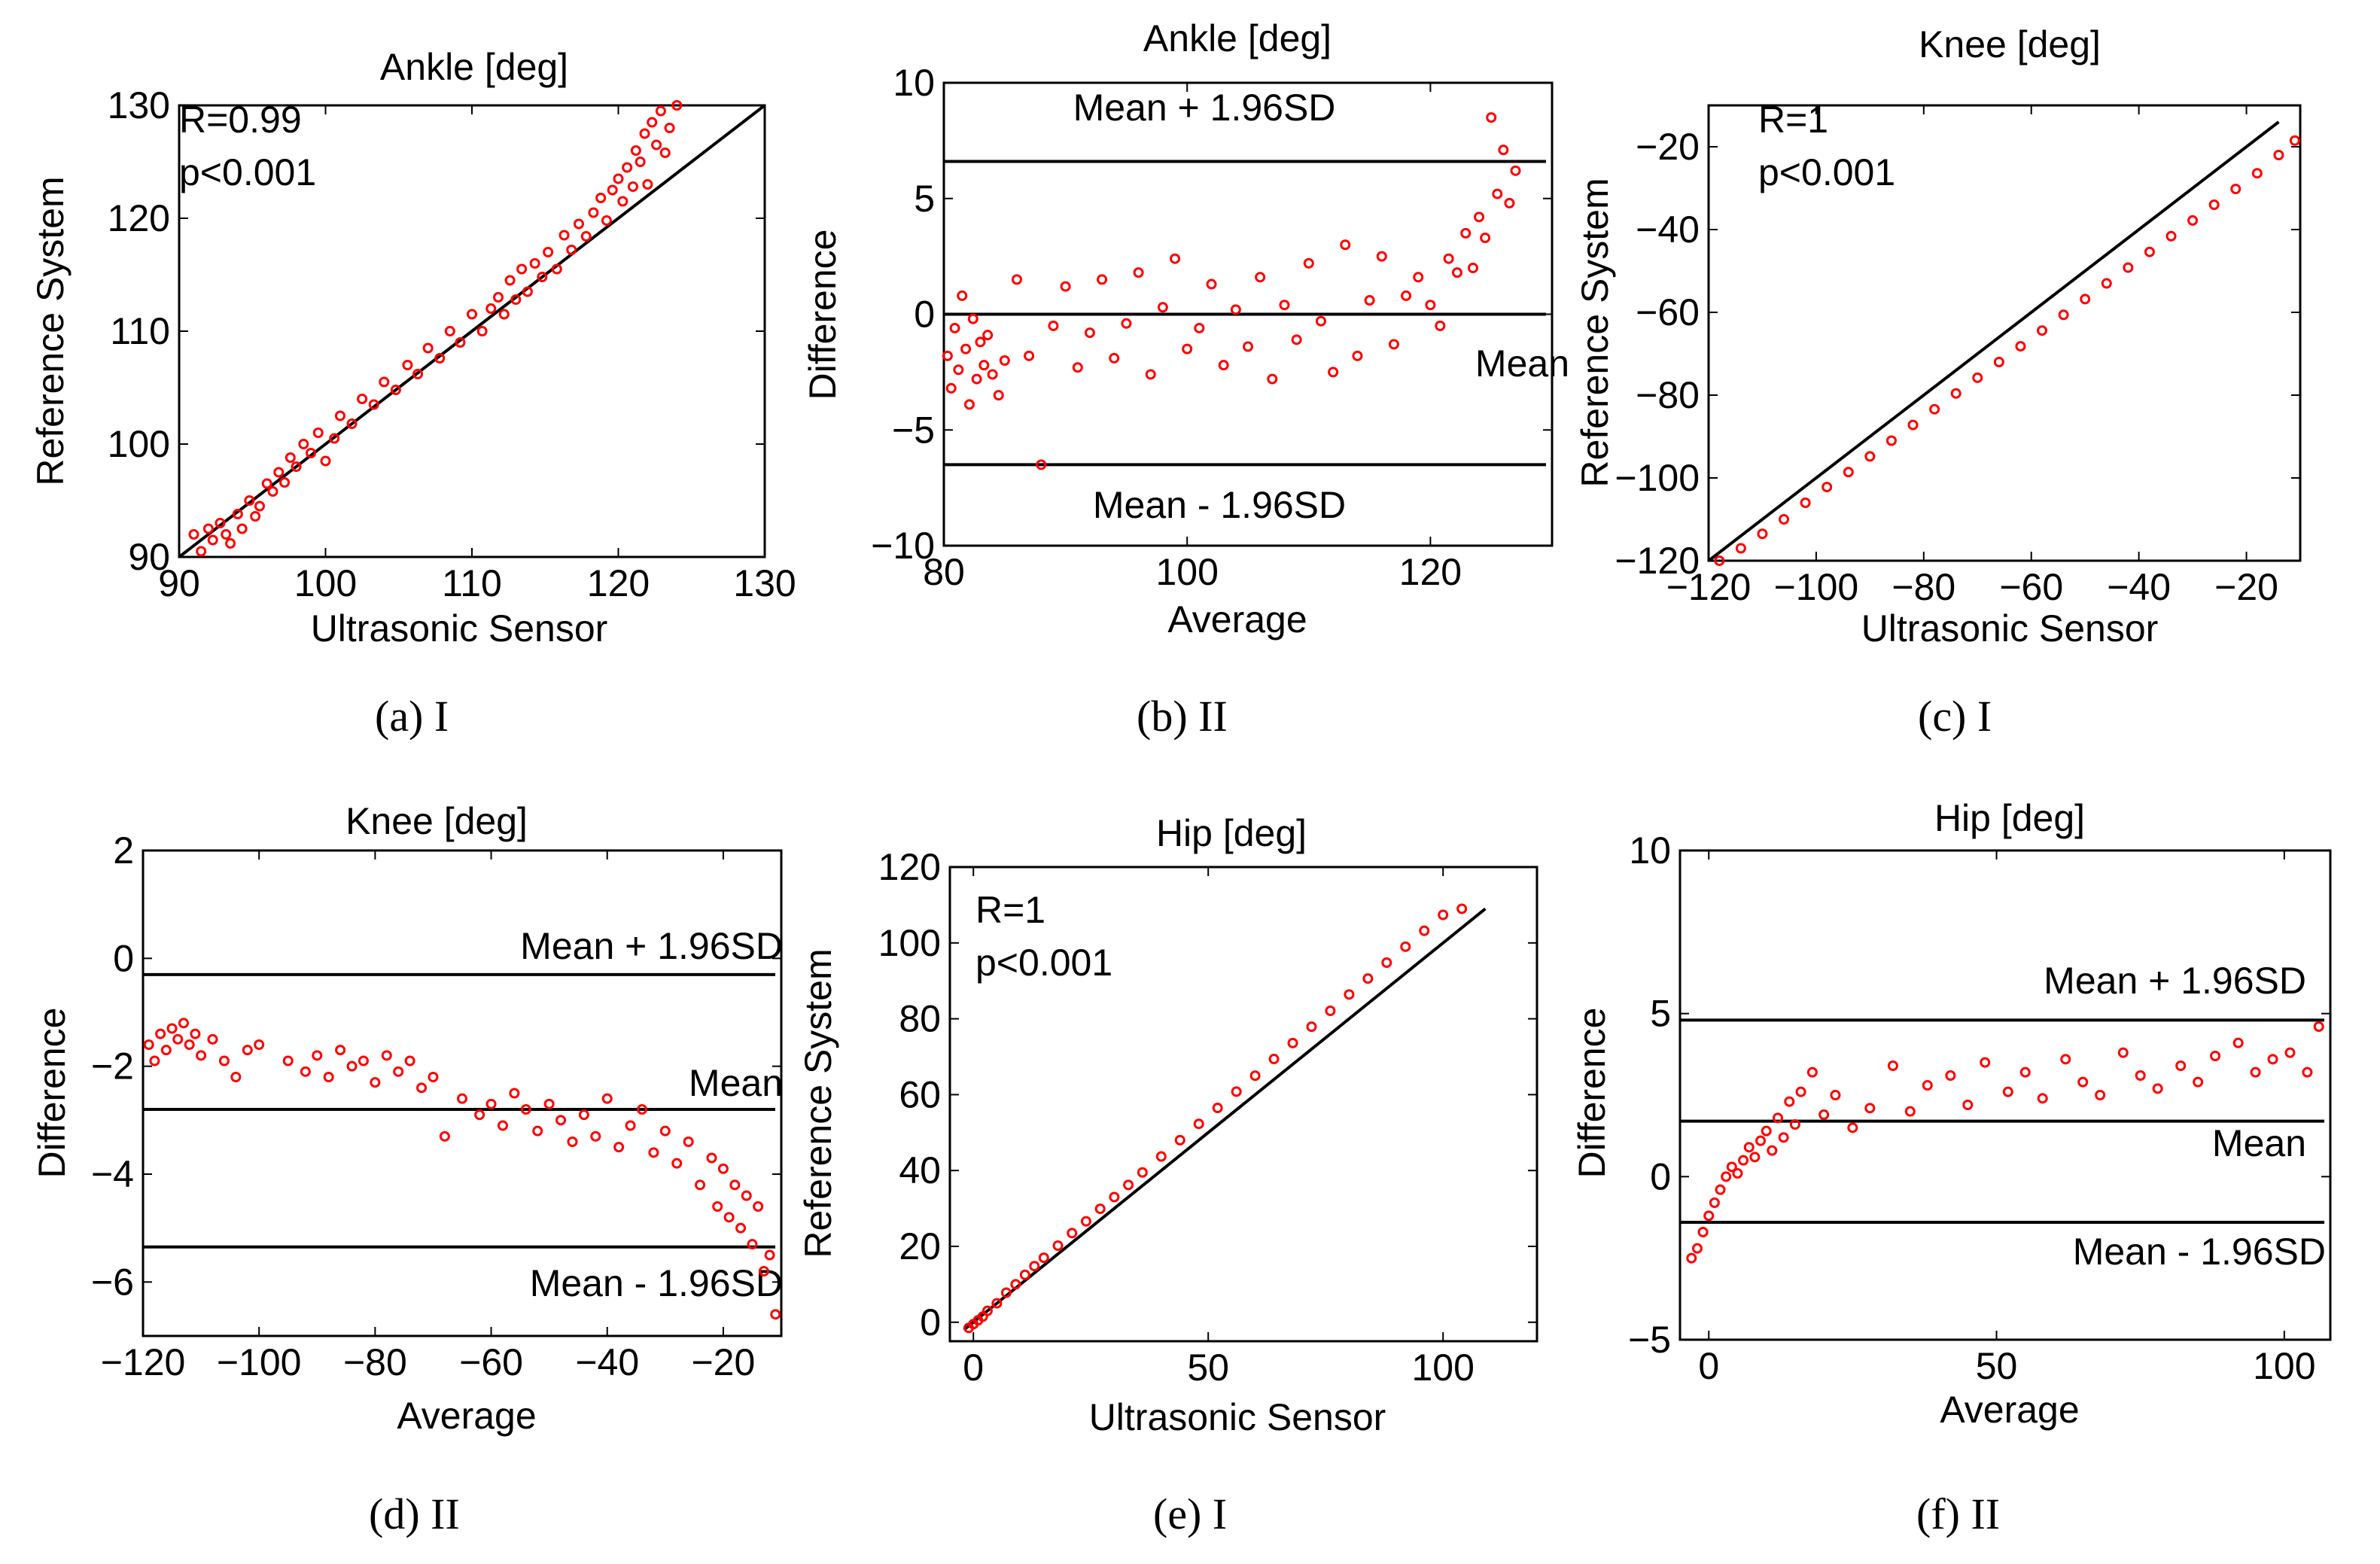 This screenshot has height=1564, width=2380. Describe the element at coordinates (1668, 395) in the screenshot. I see `y-tick-label-c: −80` at that location.